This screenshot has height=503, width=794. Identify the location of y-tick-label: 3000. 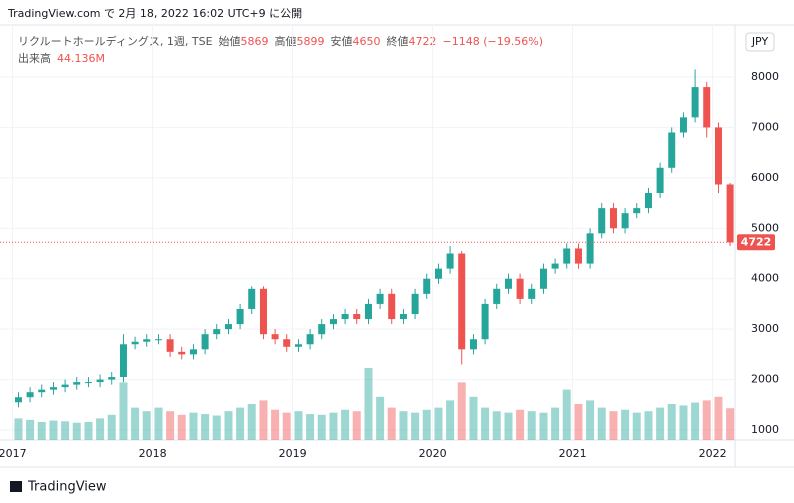
(765, 328).